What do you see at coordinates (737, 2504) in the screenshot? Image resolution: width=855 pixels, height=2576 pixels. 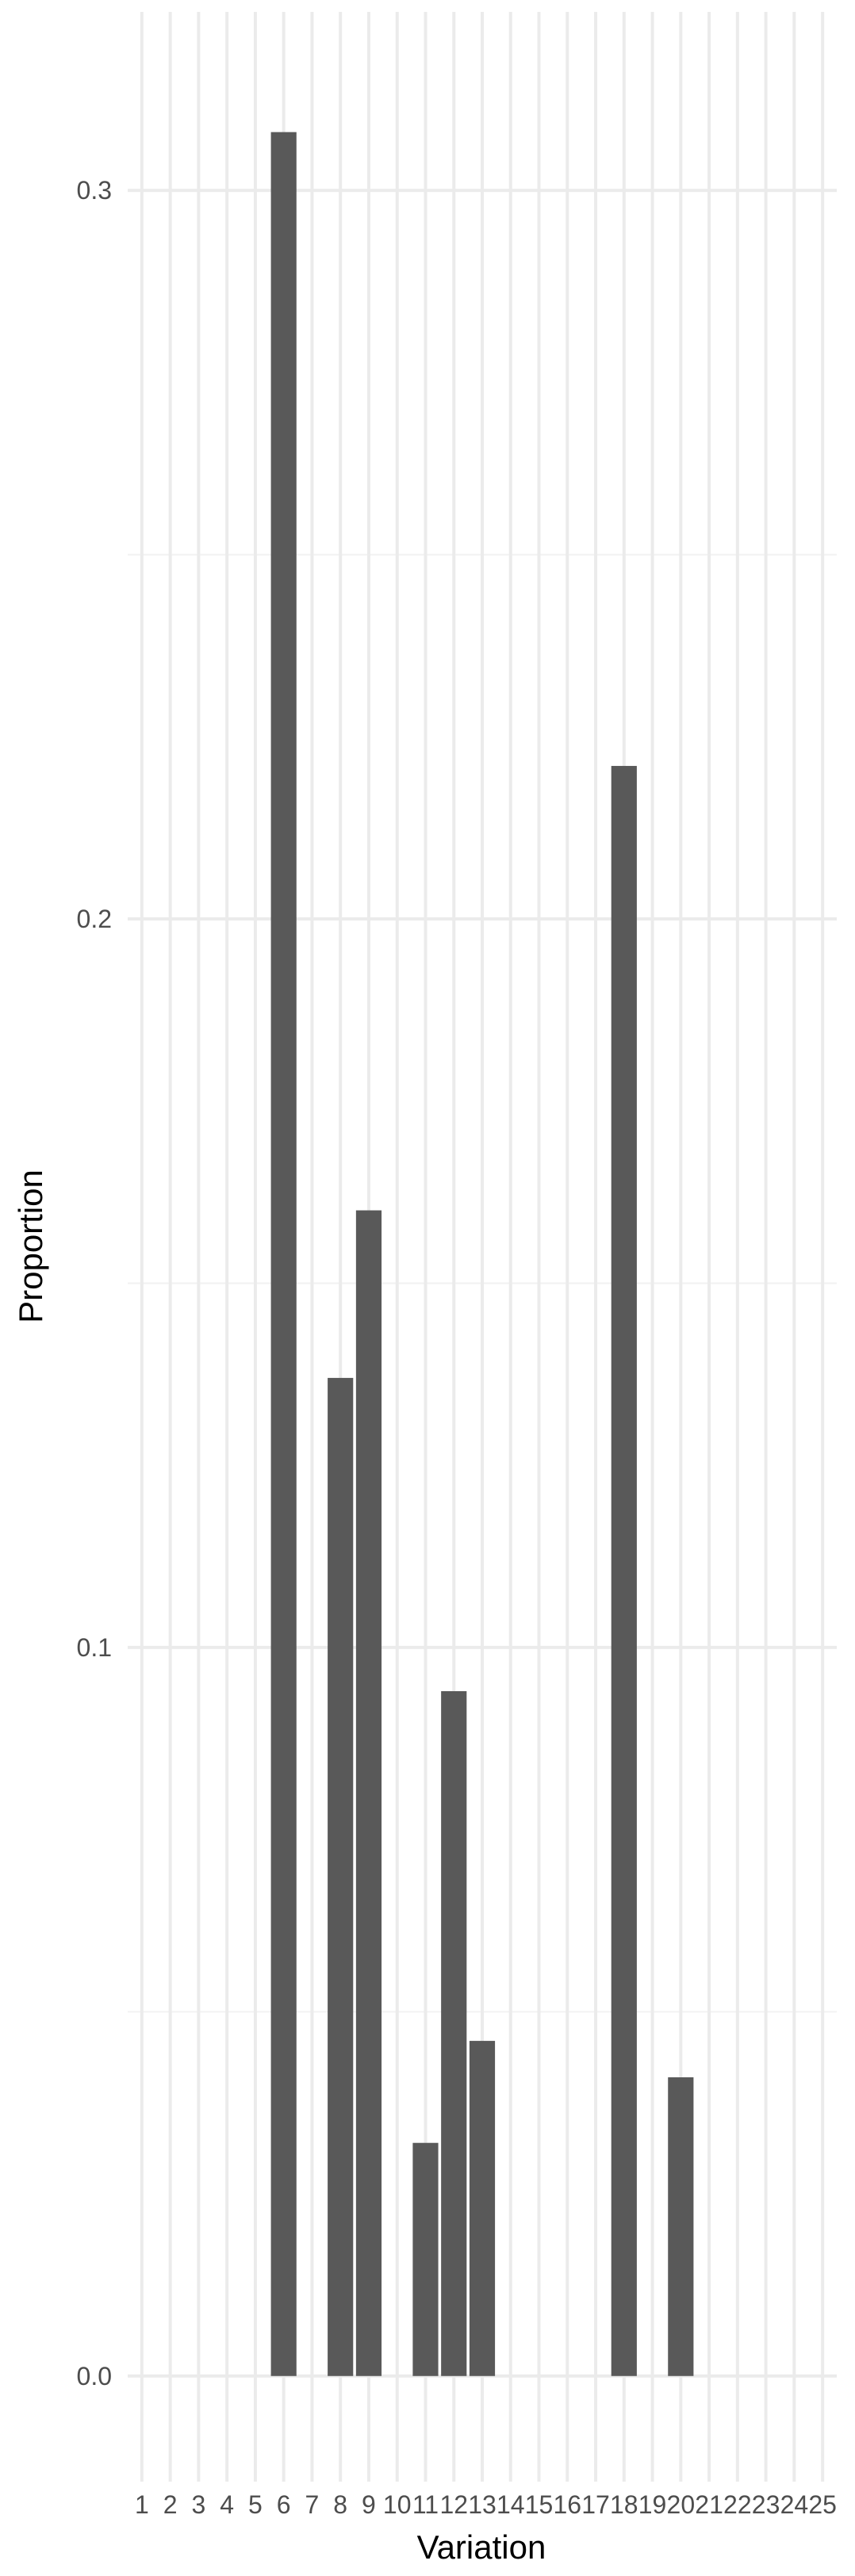 I see `x-tick-label: 22` at bounding box center [737, 2504].